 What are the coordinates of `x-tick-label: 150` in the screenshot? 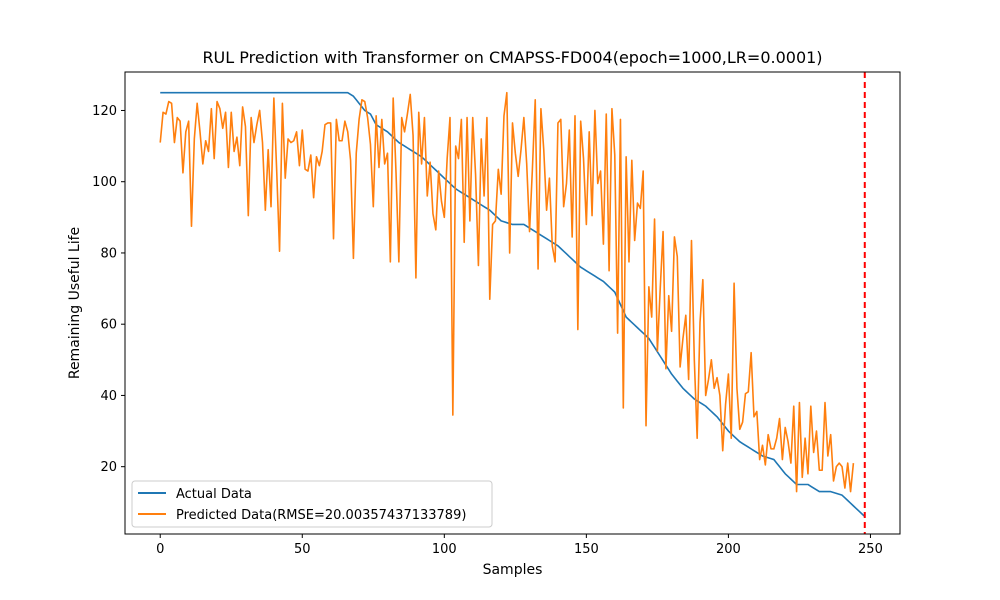 It's located at (586, 549).